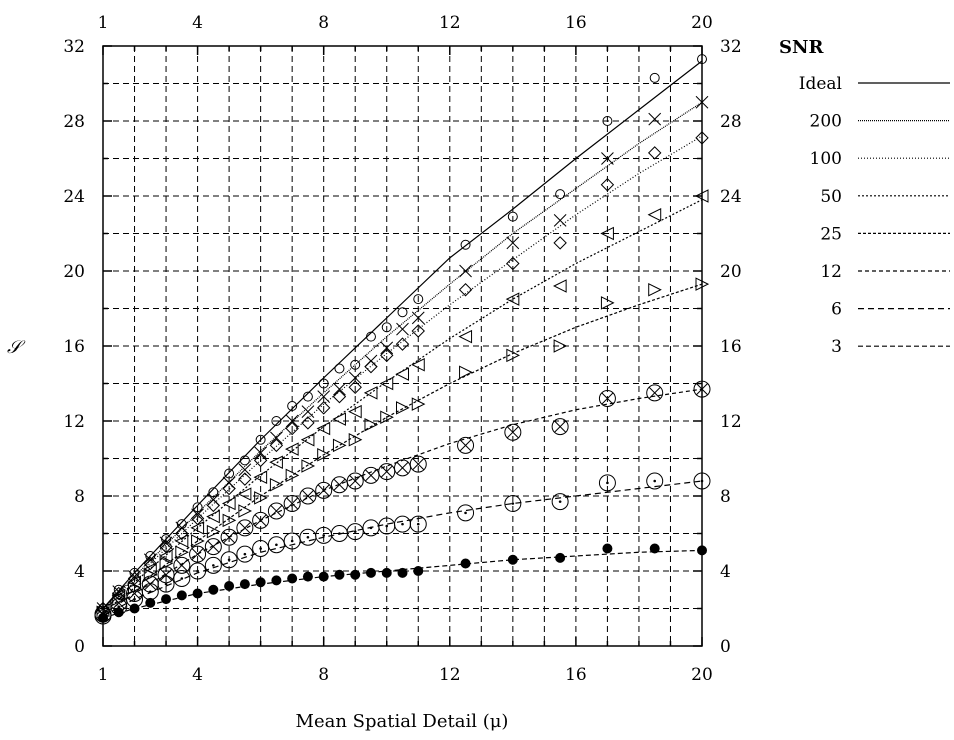 This screenshot has height=740, width=954. Describe the element at coordinates (16, 347) in the screenshot. I see `y-axis-title: 𝒮` at that location.